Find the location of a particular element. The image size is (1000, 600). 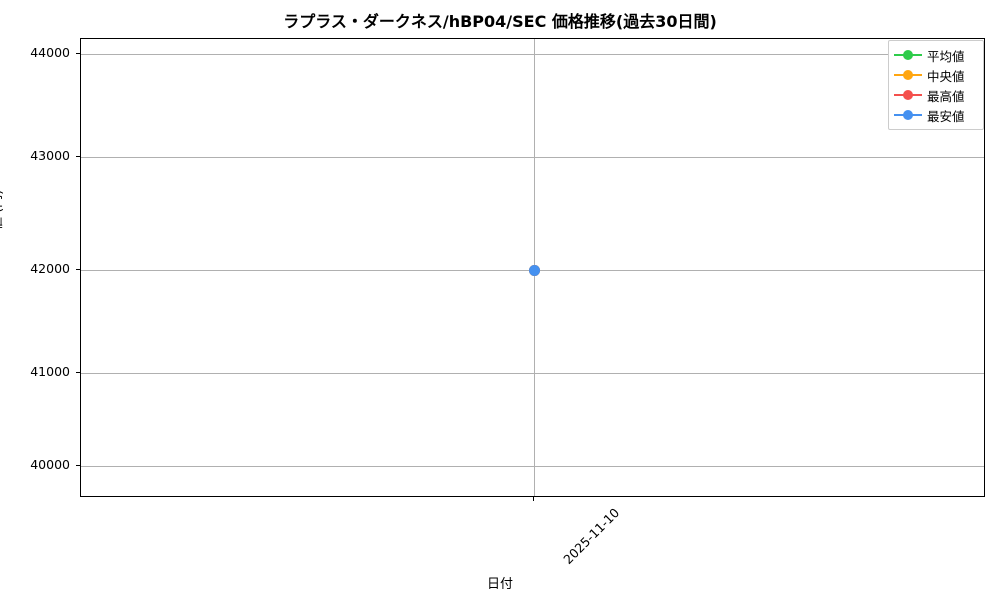

legend-item-2: 中央値 is located at coordinates (936, 75).